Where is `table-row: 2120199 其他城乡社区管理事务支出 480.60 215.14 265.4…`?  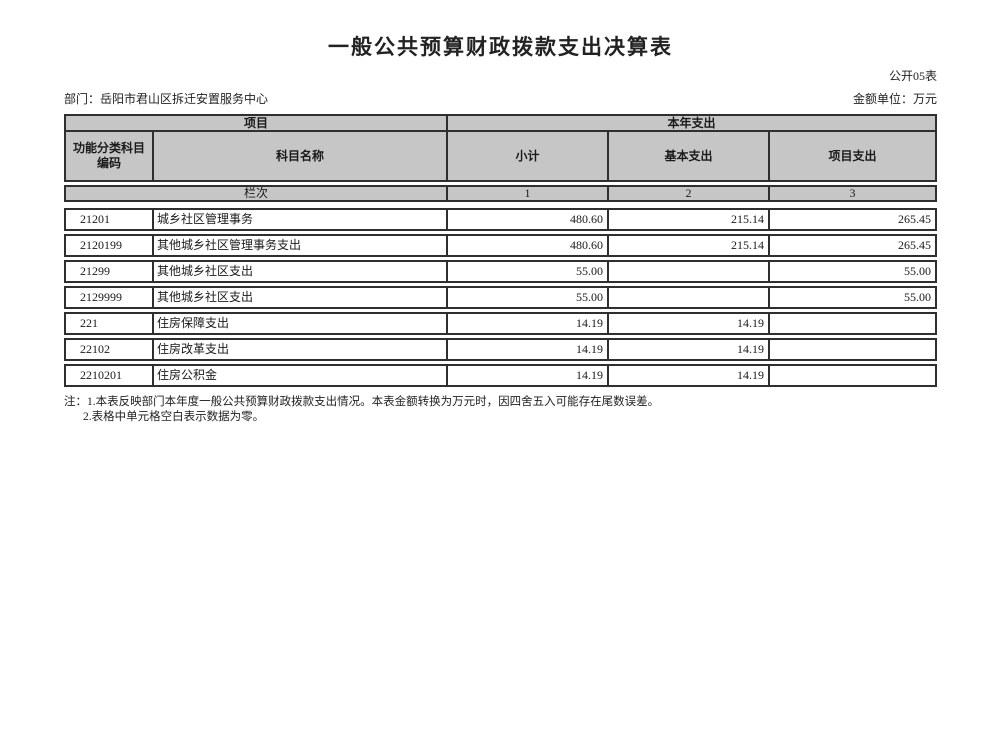
table-row: 2120199 其他城乡社区管理事务支出 480.60 215.14 265.4… is located at coordinates (500, 245).